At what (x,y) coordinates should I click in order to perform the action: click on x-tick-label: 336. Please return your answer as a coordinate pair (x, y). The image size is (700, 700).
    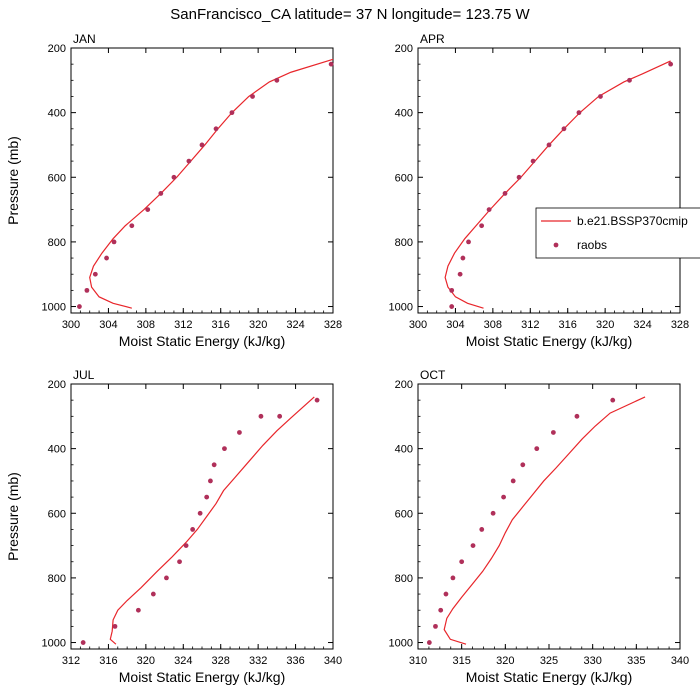
    Looking at the image, I should click on (295, 661).